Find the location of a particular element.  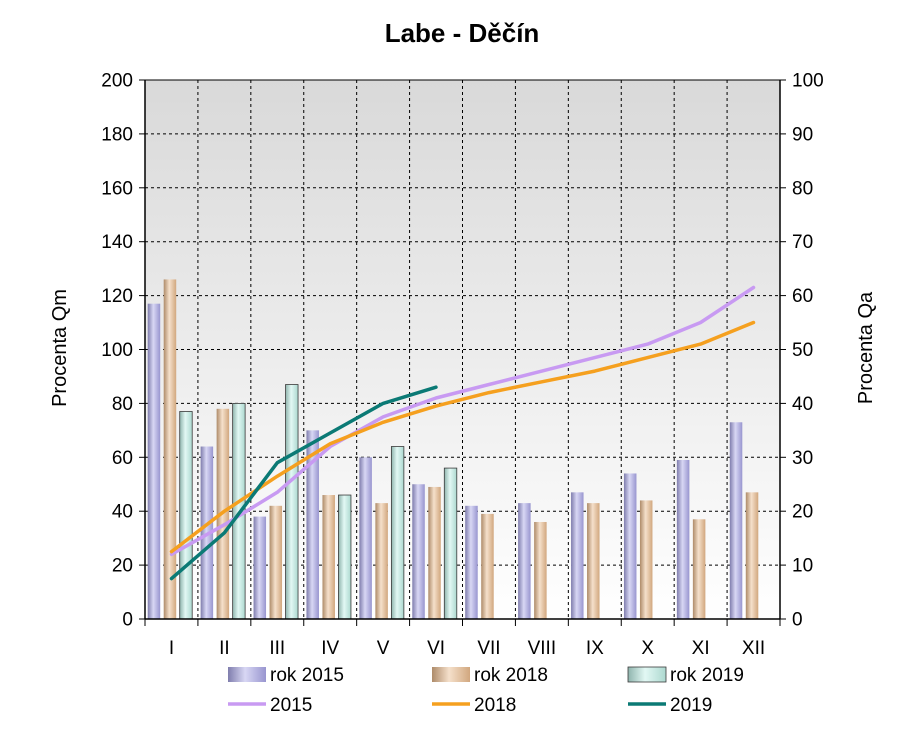

y-tick-label-right: 40 is located at coordinates (802, 404).